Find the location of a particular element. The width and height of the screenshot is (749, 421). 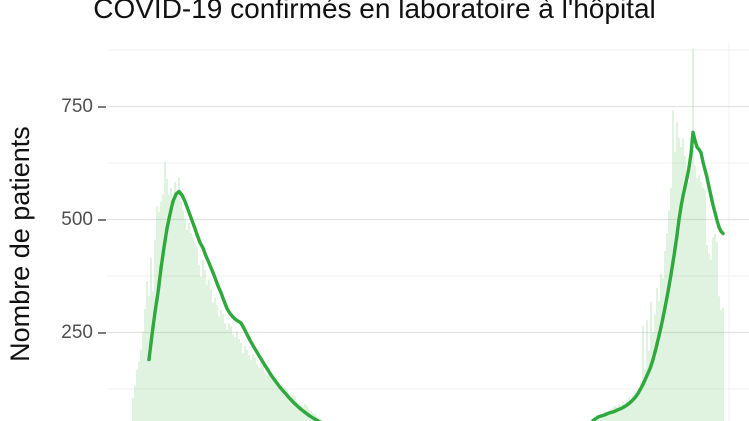

y-tick-label: 500 is located at coordinates (77, 219).